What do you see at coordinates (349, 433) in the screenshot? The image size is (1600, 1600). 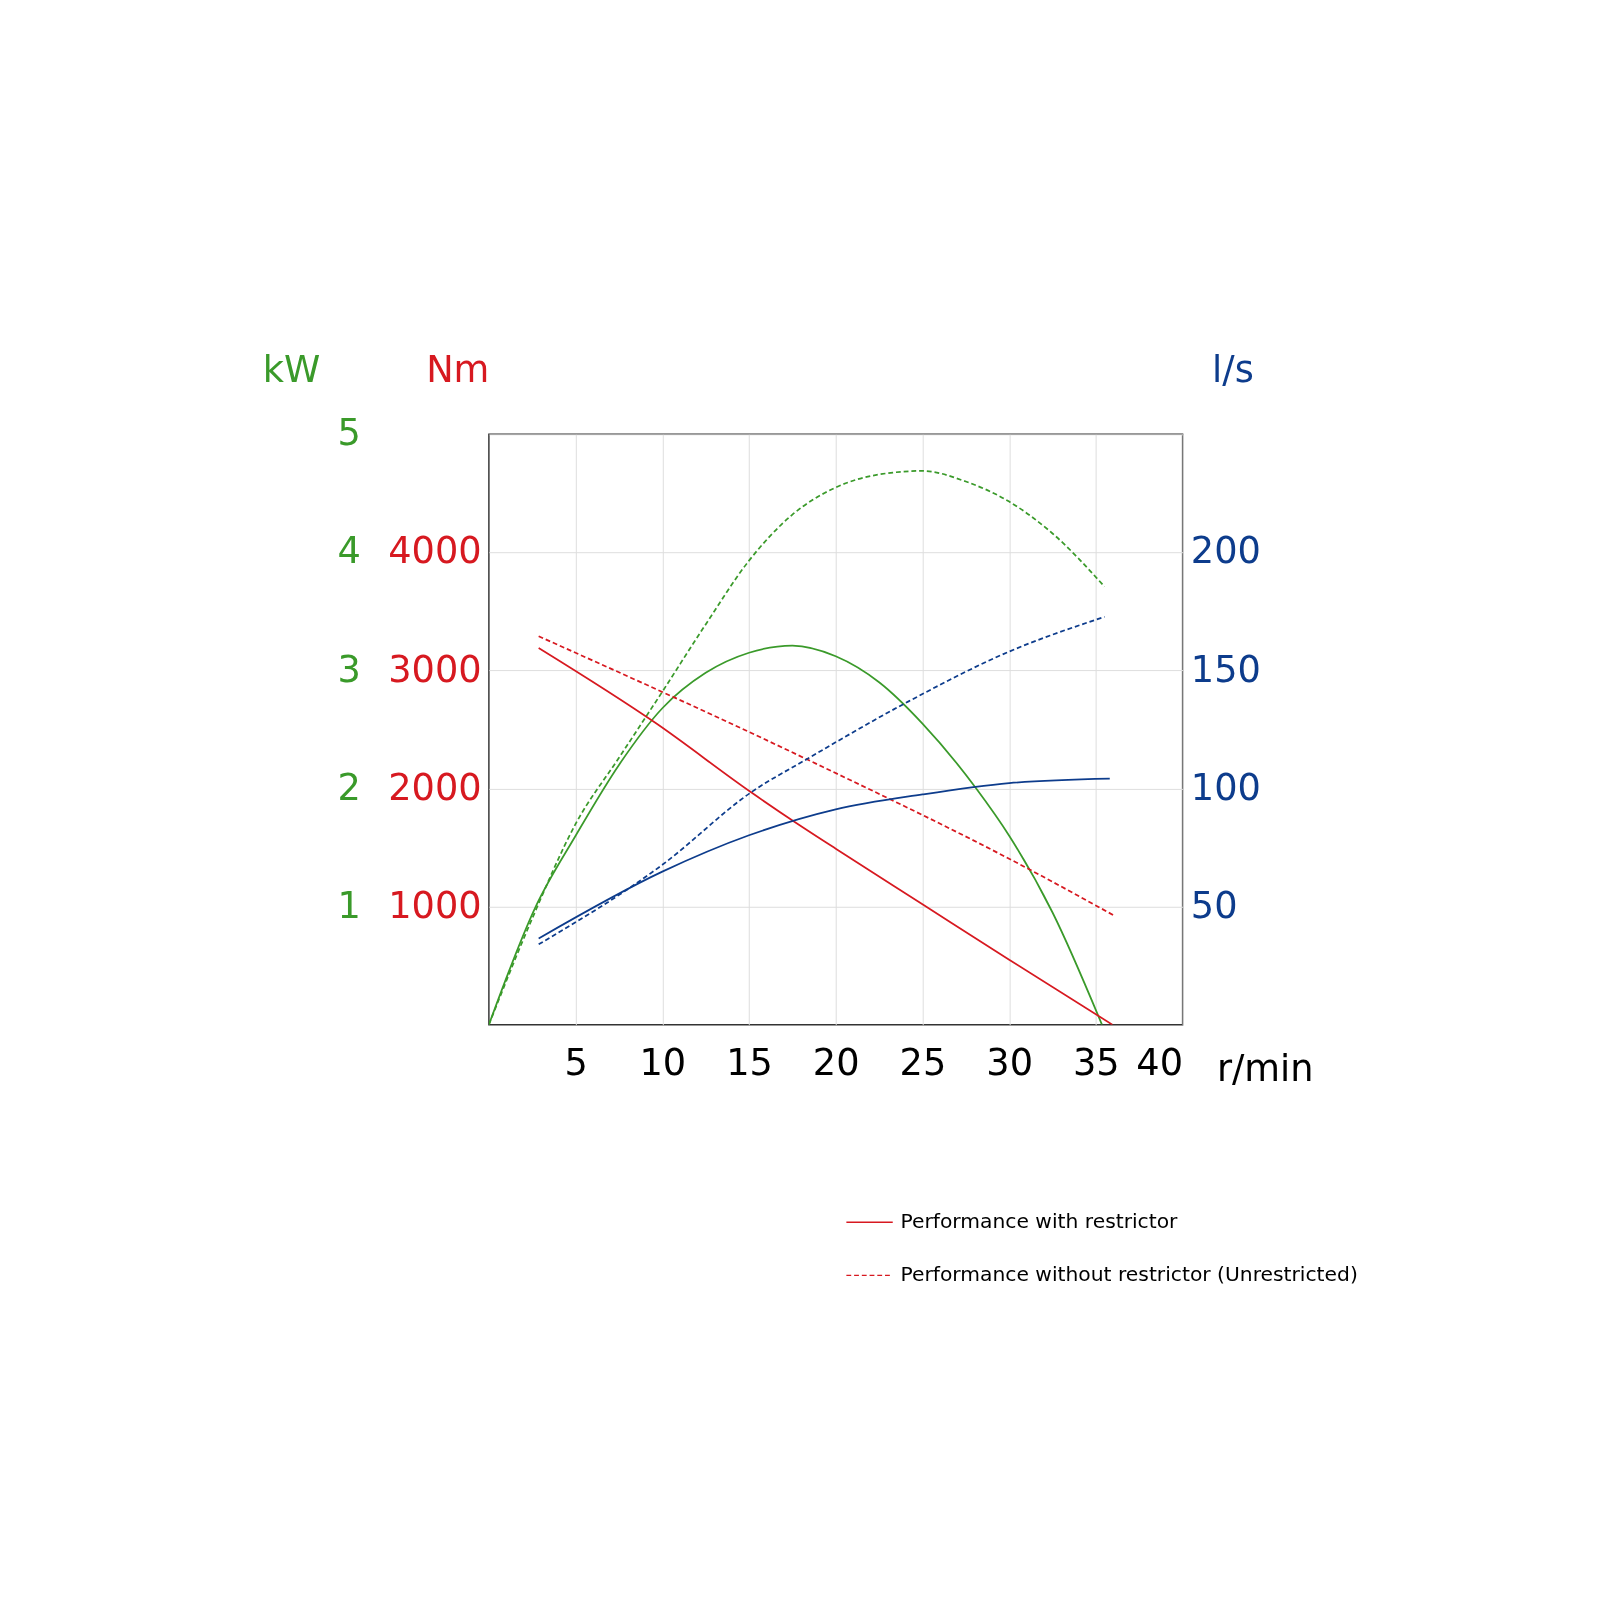 I see `y-tick-label: 5` at bounding box center [349, 433].